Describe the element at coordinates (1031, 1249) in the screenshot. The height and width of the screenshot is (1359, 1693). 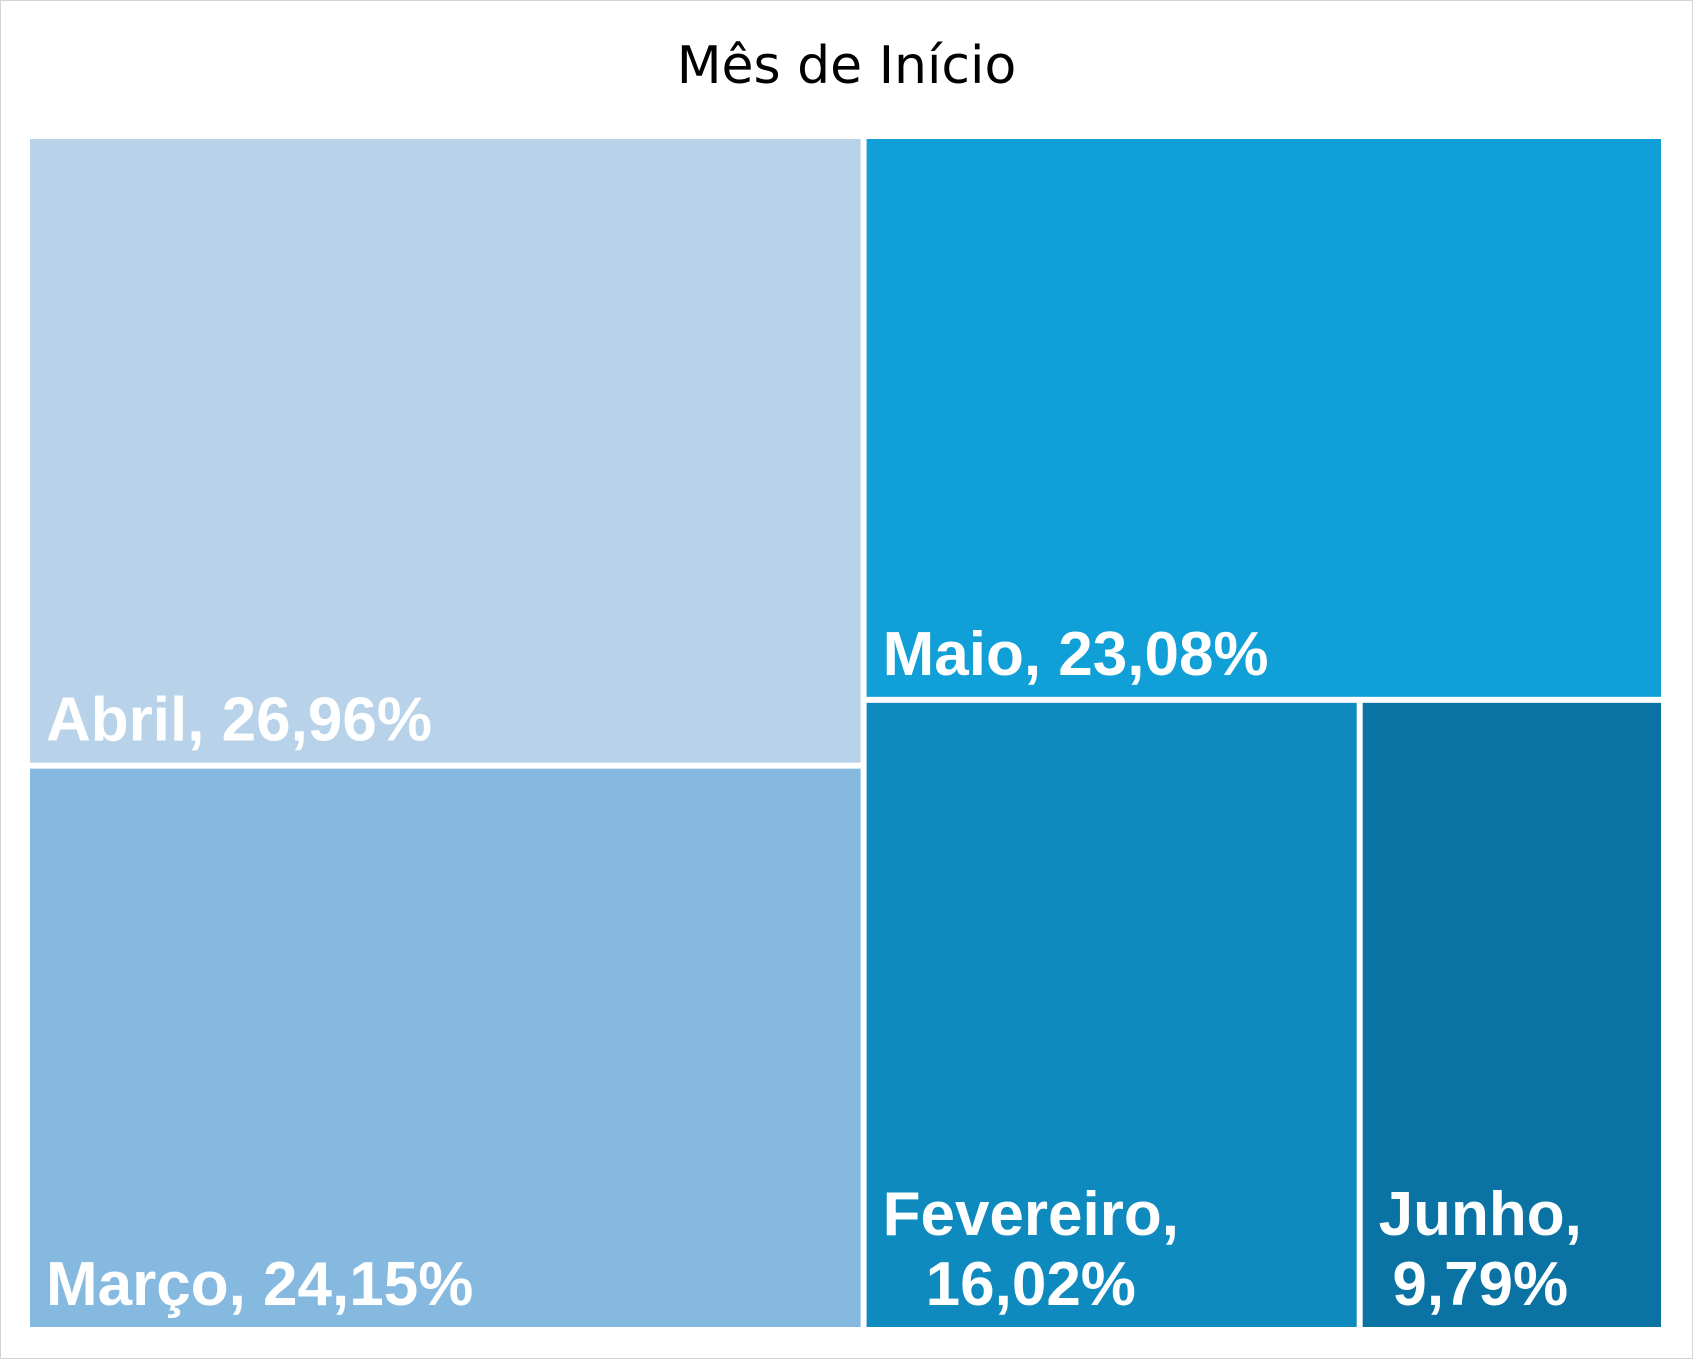
I see `treemap-label-fevereiro: Fevereiro, 16,02%` at that location.